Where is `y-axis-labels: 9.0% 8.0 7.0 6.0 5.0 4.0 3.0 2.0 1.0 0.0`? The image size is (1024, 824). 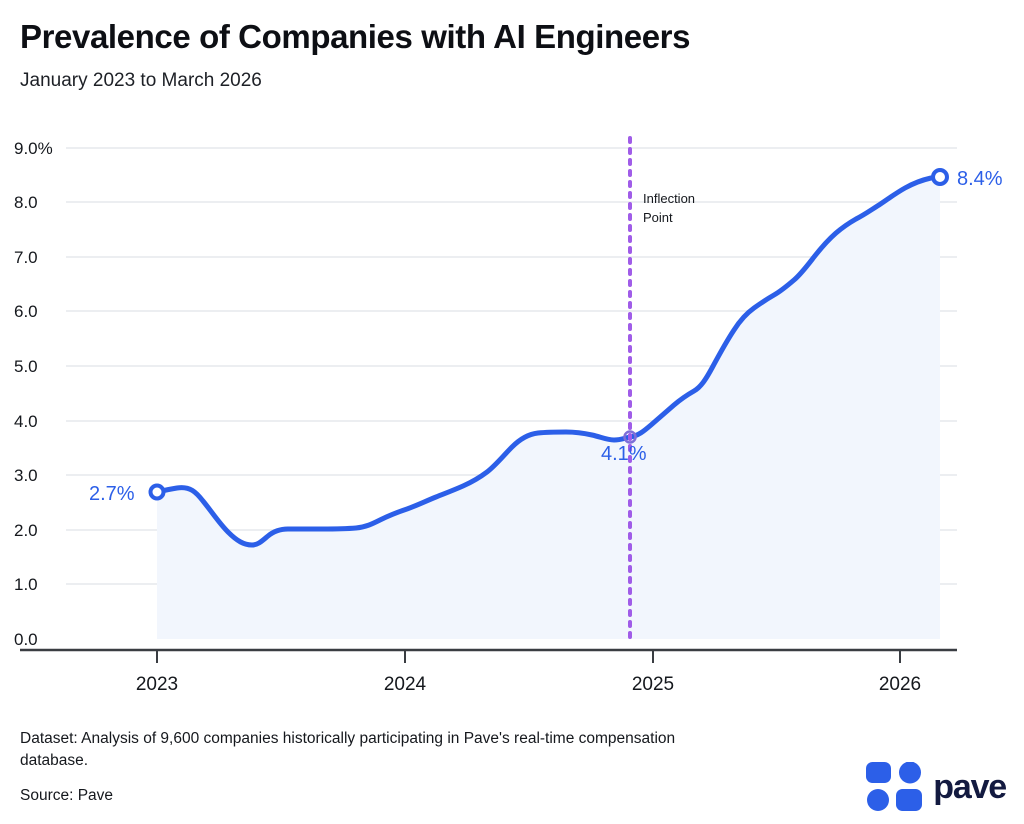
y-axis-labels: 9.0% 8.0 7.0 6.0 5.0 4.0 3.0 2.0 1.0 0.0 is located at coordinates (33, 394).